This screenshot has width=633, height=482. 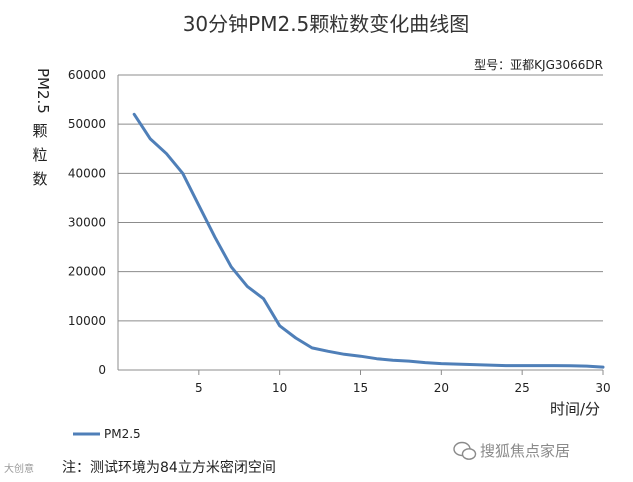 I want to click on y-tick-label-1: 10000, so click(x=87, y=321).